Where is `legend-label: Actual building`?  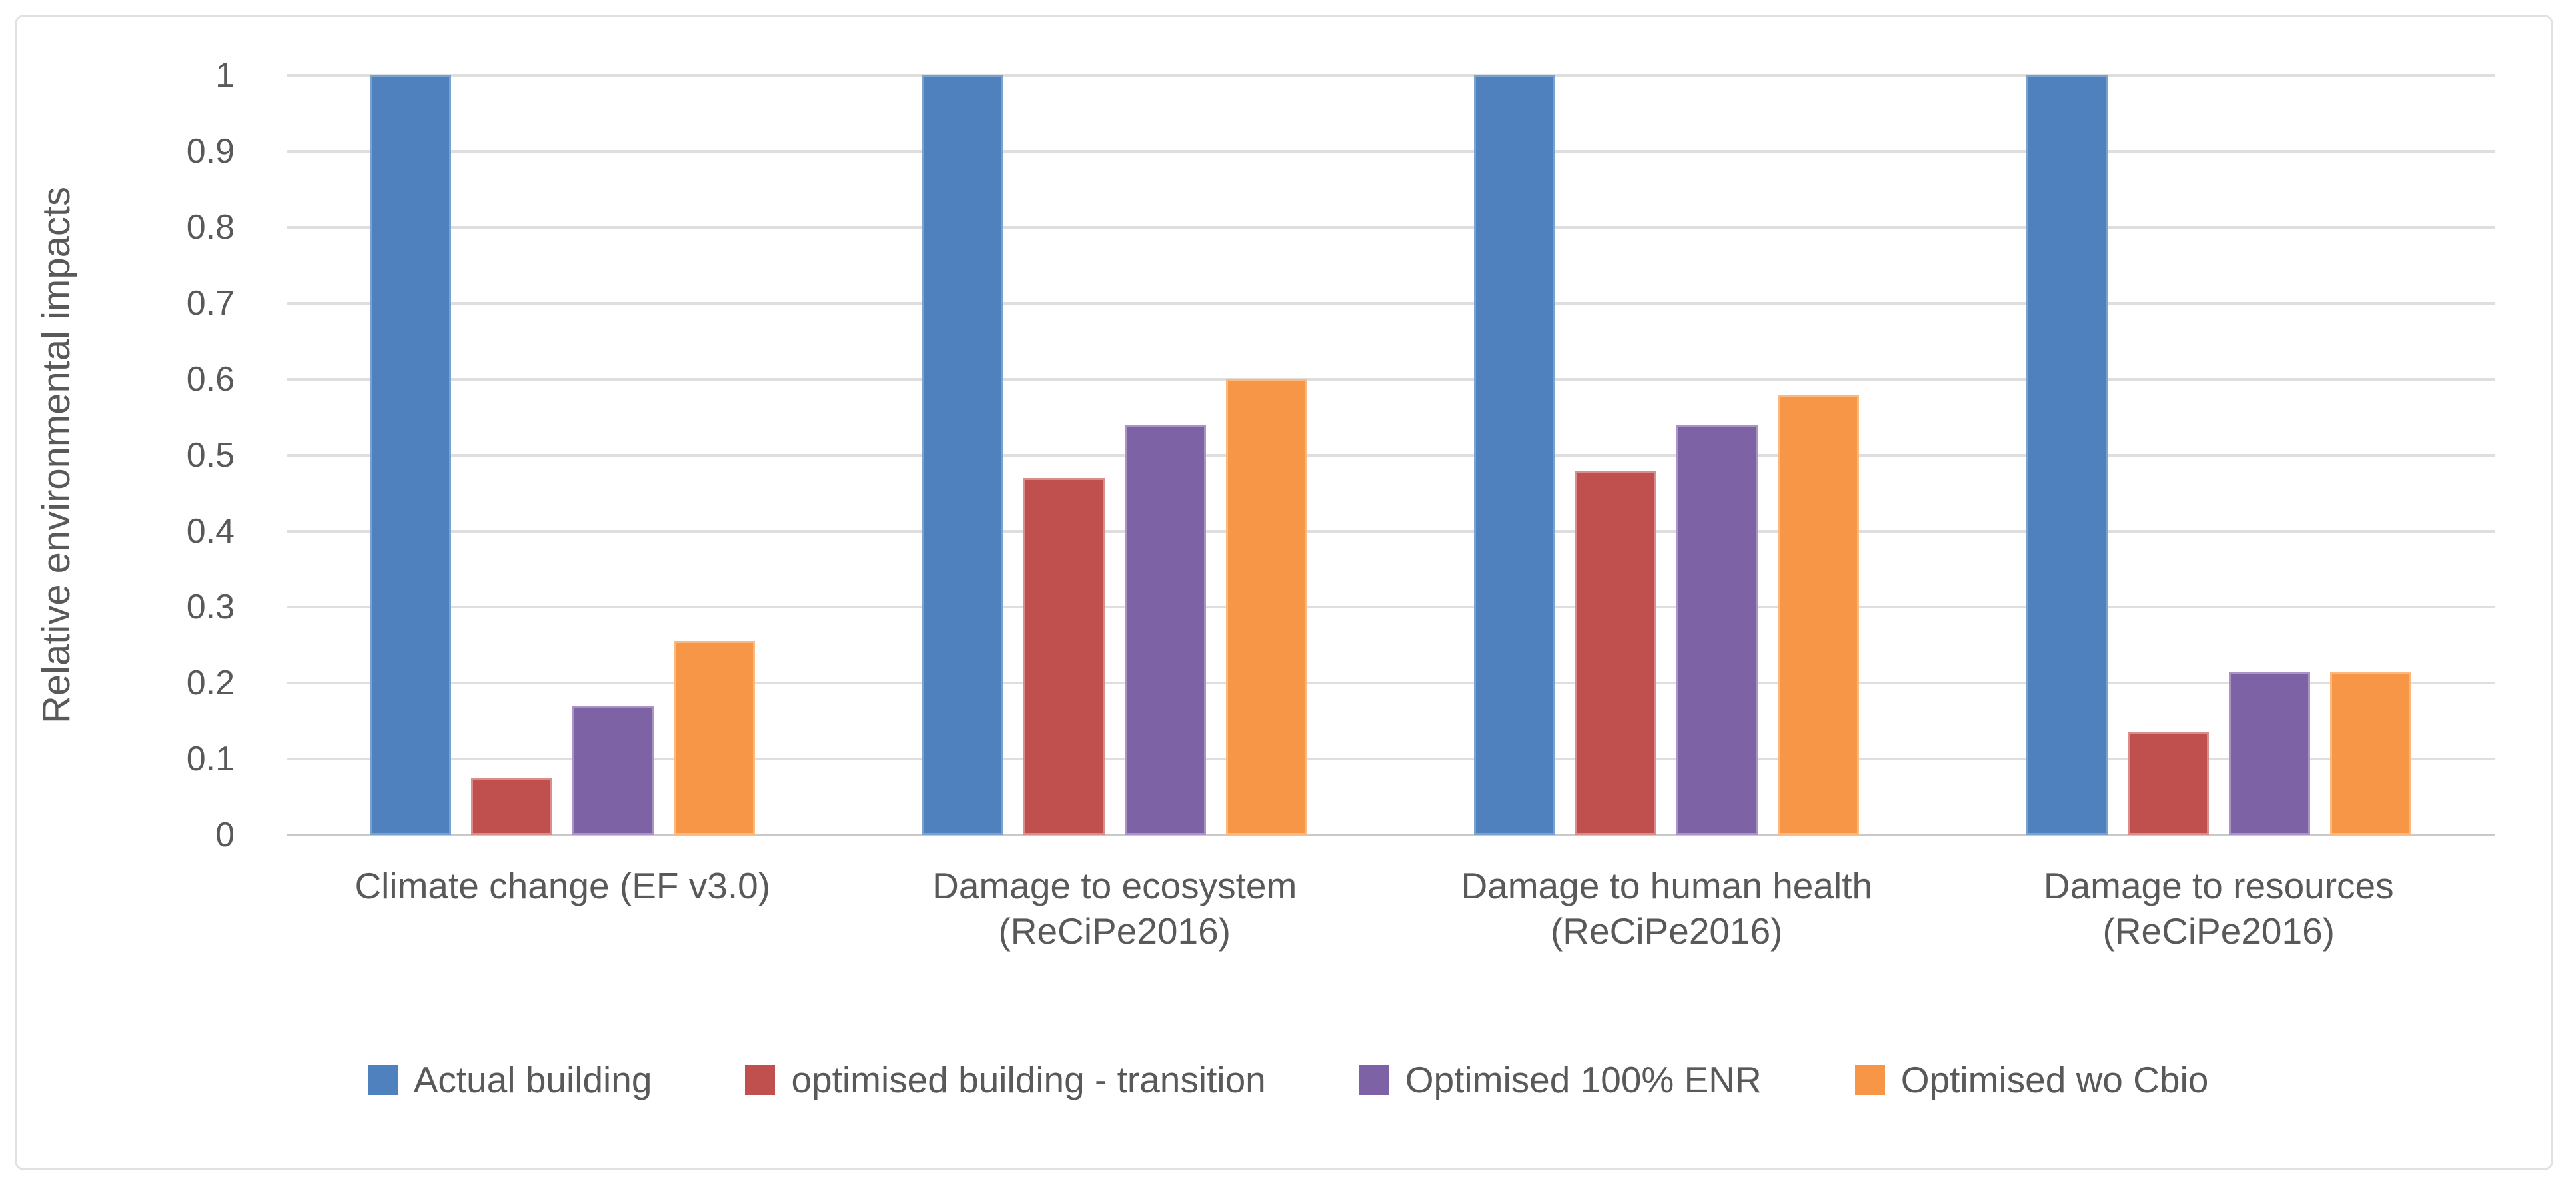 legend-label: Actual building is located at coordinates (532, 1079).